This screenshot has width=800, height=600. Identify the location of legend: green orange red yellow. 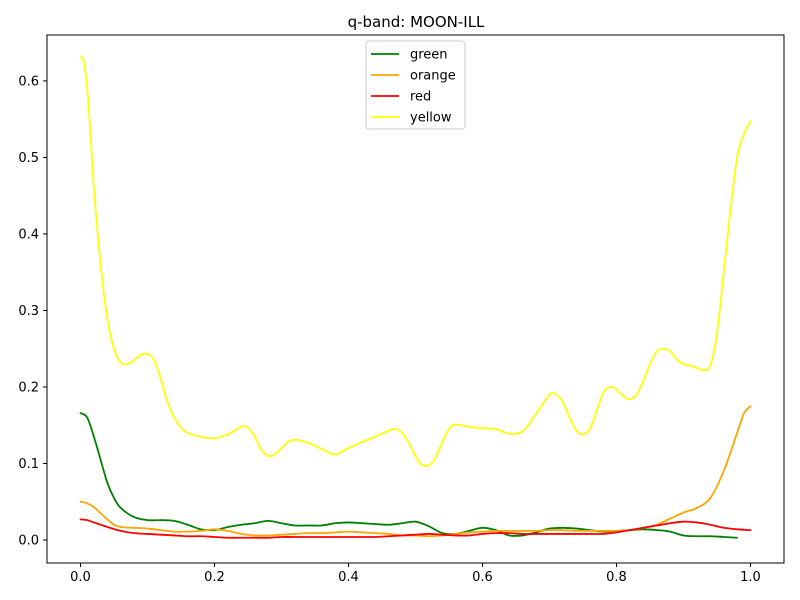
(415, 85).